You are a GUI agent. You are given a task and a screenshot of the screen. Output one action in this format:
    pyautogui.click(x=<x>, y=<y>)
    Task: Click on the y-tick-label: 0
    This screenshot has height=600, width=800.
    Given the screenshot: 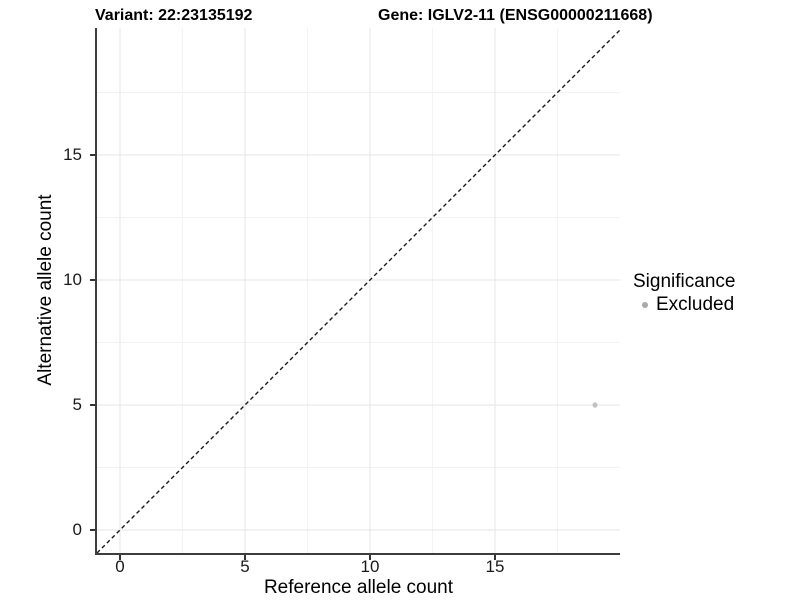 What is the action you would take?
    pyautogui.click(x=77, y=529)
    